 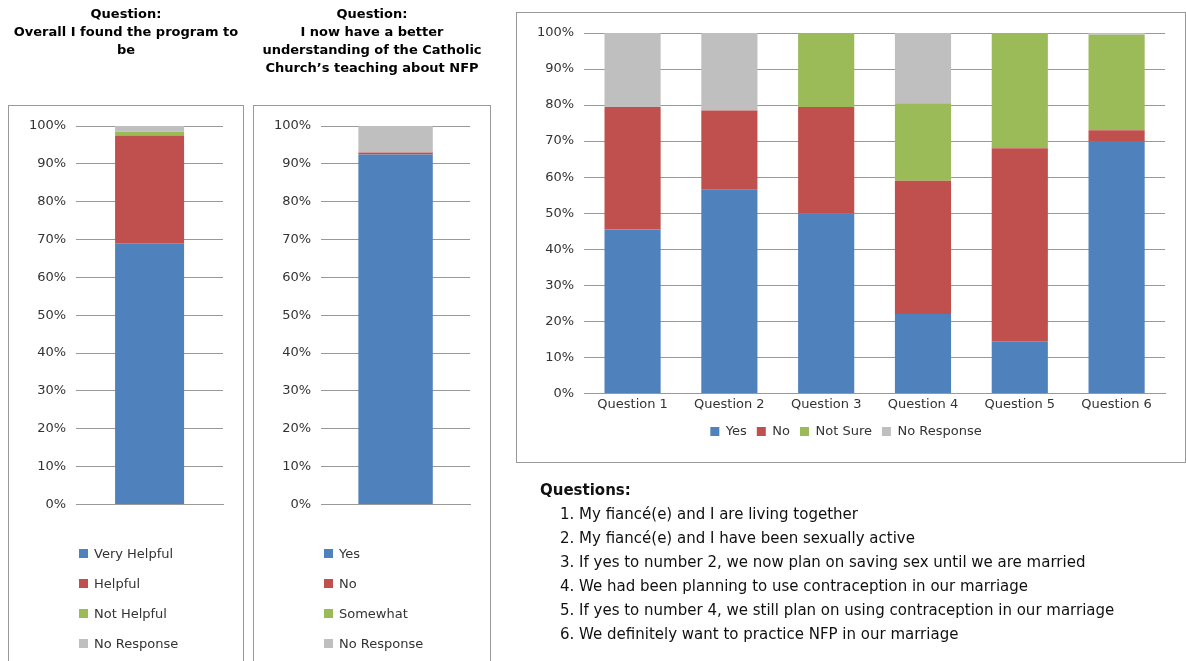 I want to click on legend-label: Not Sure, so click(x=843, y=430).